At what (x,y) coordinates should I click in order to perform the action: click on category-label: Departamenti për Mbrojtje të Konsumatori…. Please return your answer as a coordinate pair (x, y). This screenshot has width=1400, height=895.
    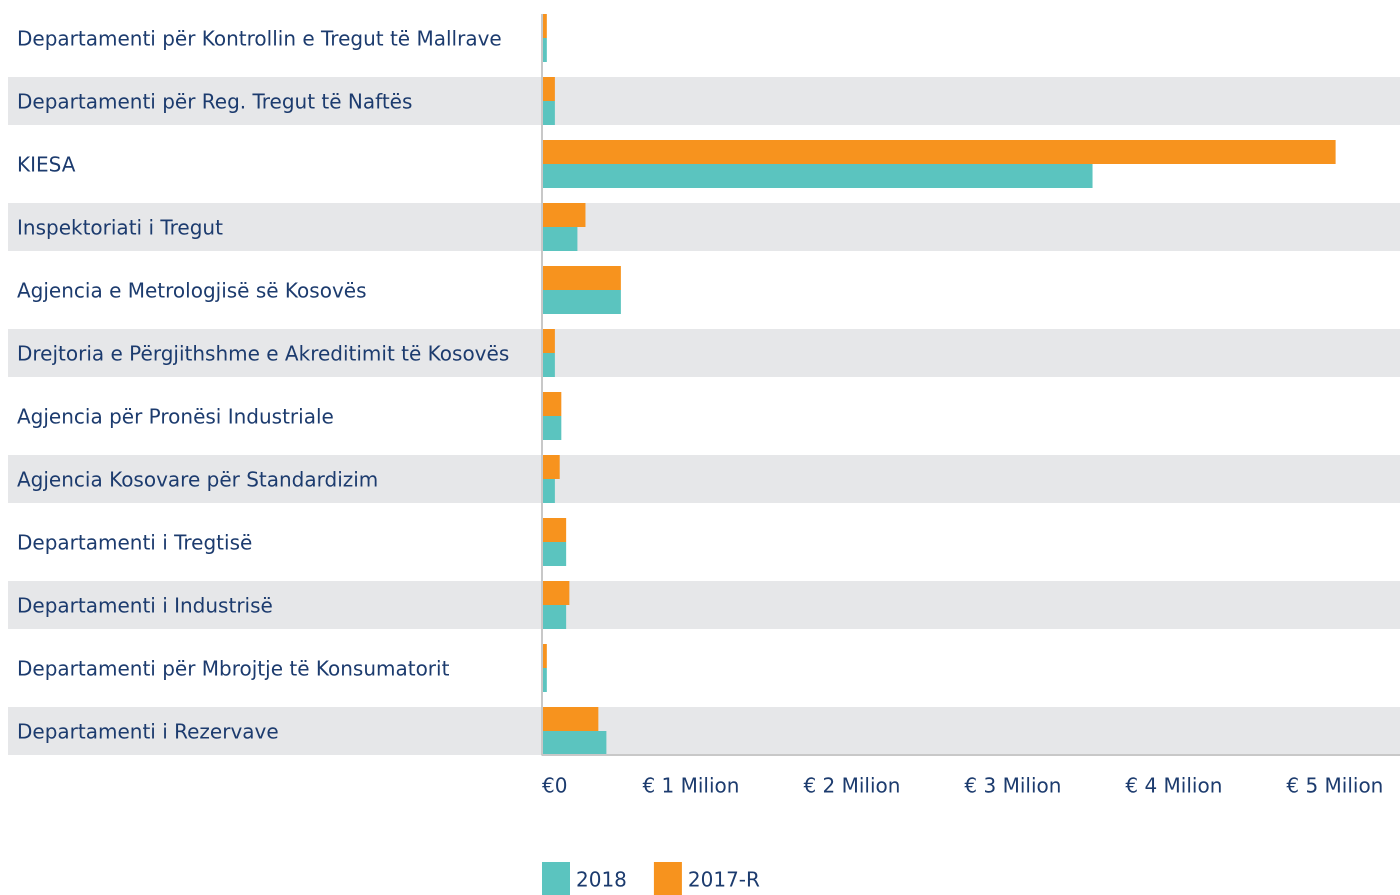
    Looking at the image, I should click on (233, 669).